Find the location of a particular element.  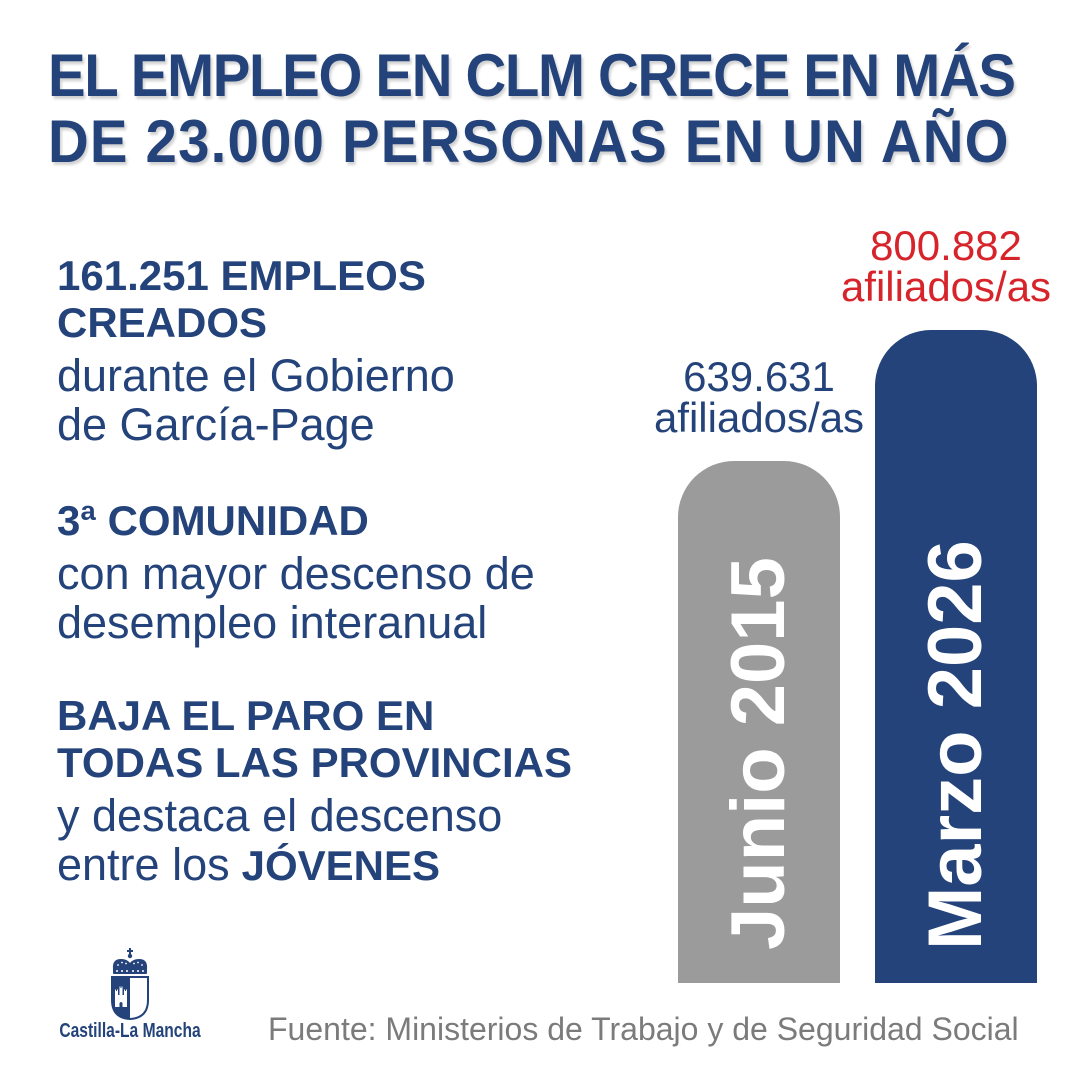

value-label-marzo-2026: 800.882 afiliados/as is located at coordinates (946, 266).